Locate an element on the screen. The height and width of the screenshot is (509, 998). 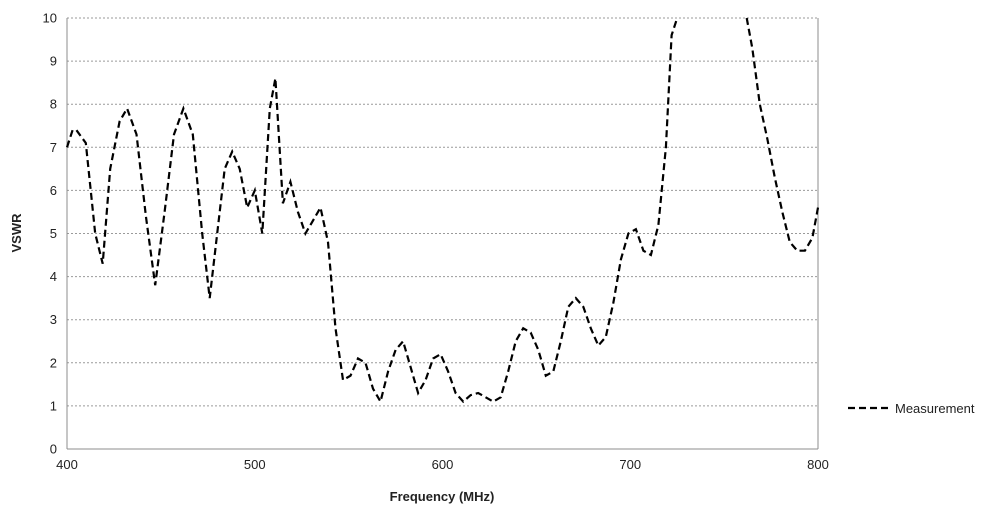
x-tick-label: 800 is located at coordinates (818, 464).